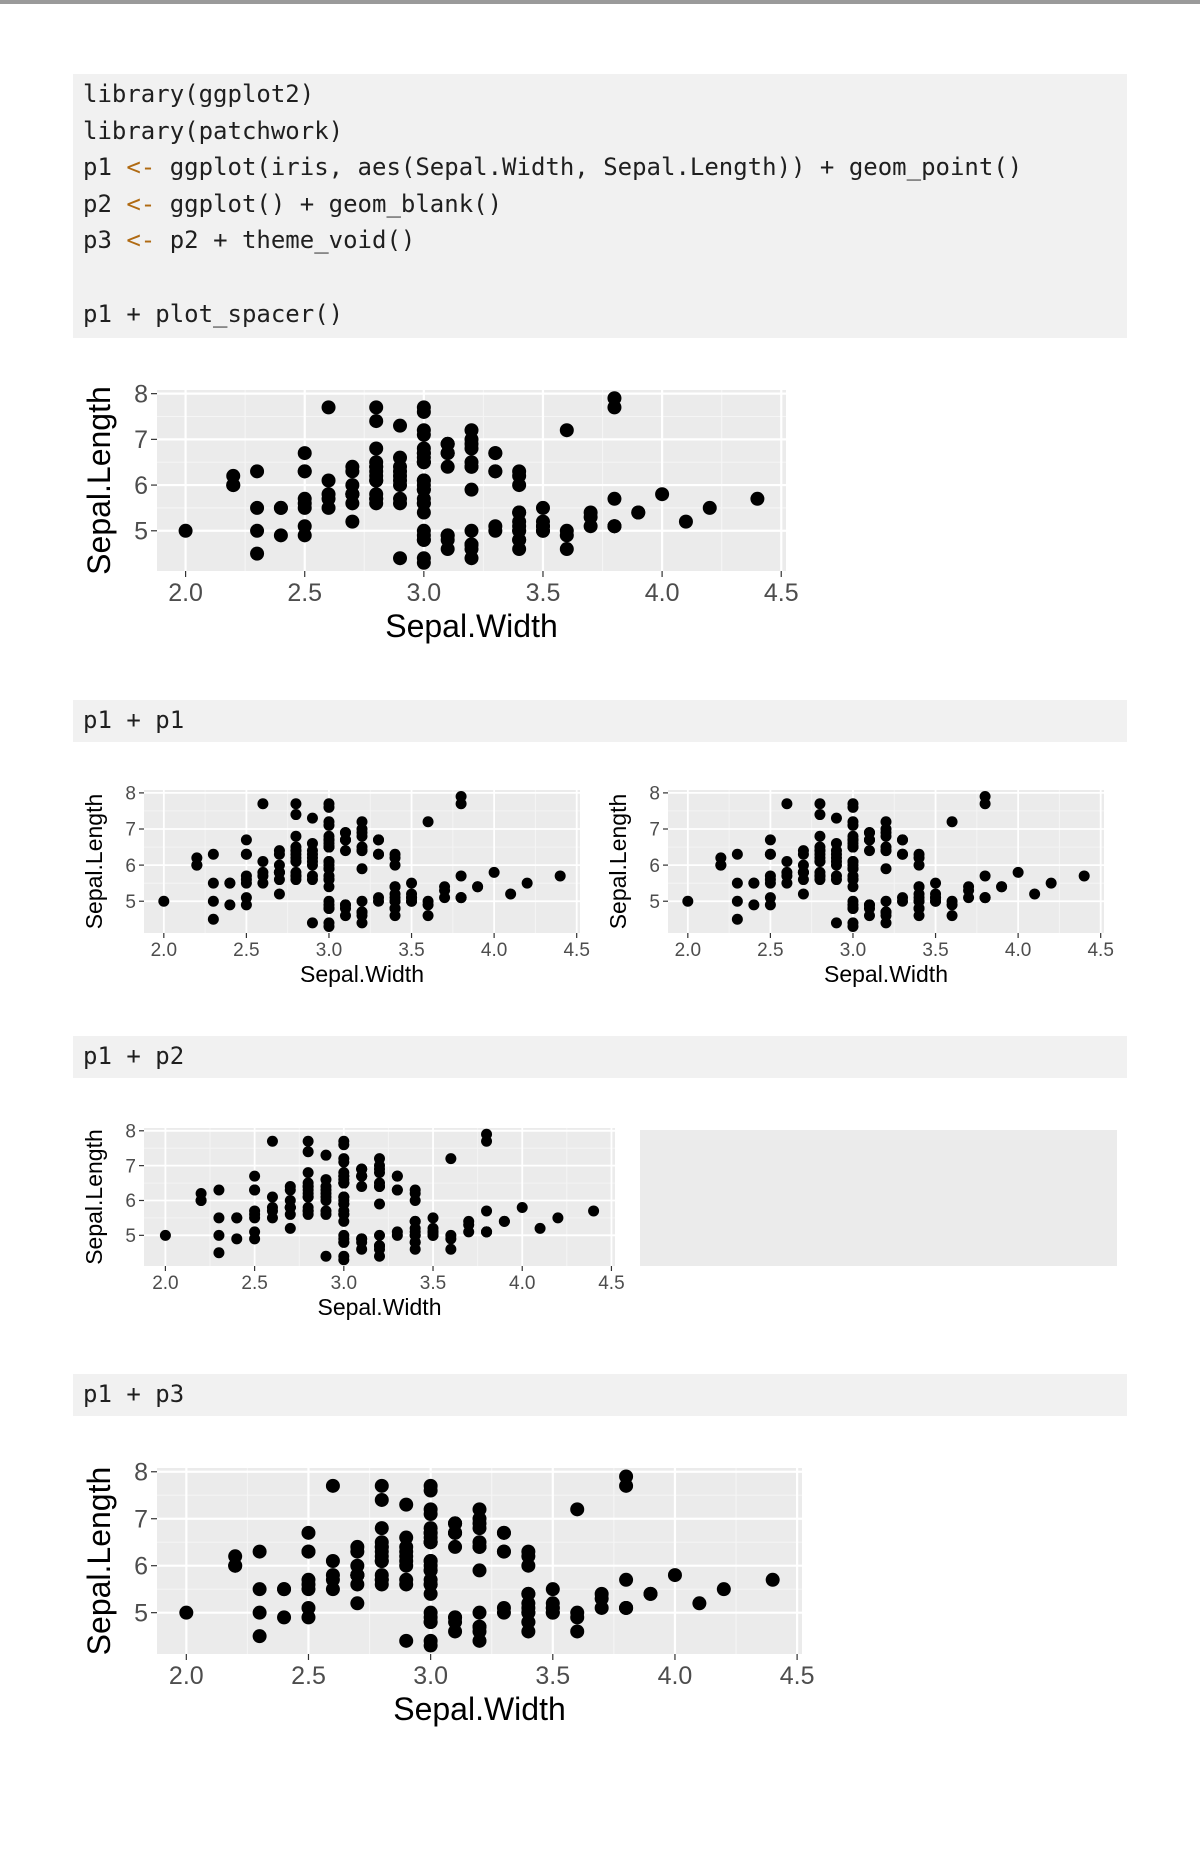  I want to click on top-border, so click(600, 2).